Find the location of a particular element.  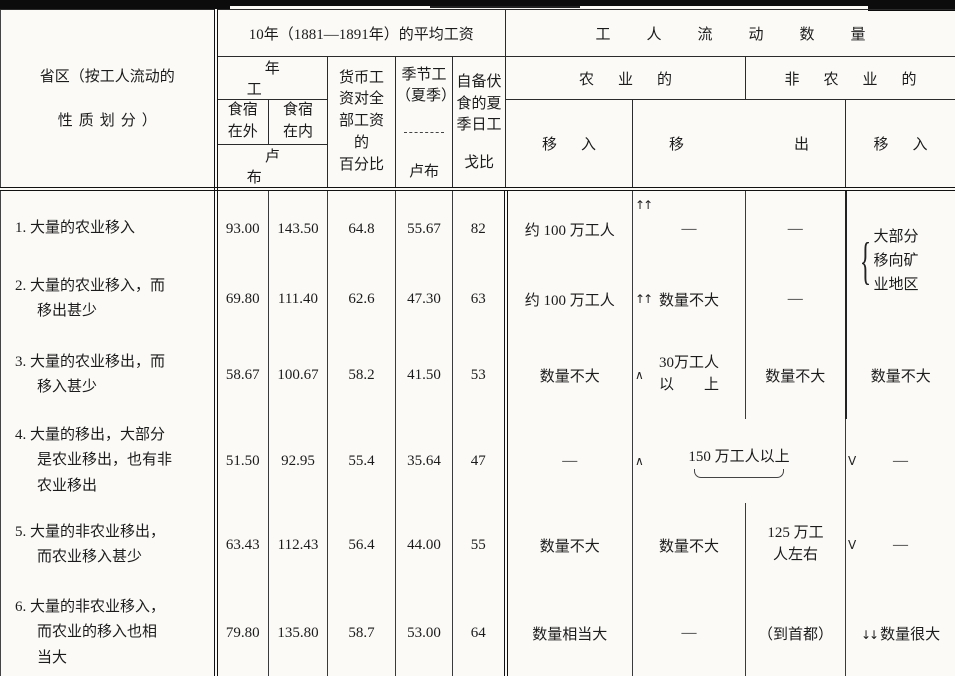

wage-board-out: 93.00 is located at coordinates (242, 228).